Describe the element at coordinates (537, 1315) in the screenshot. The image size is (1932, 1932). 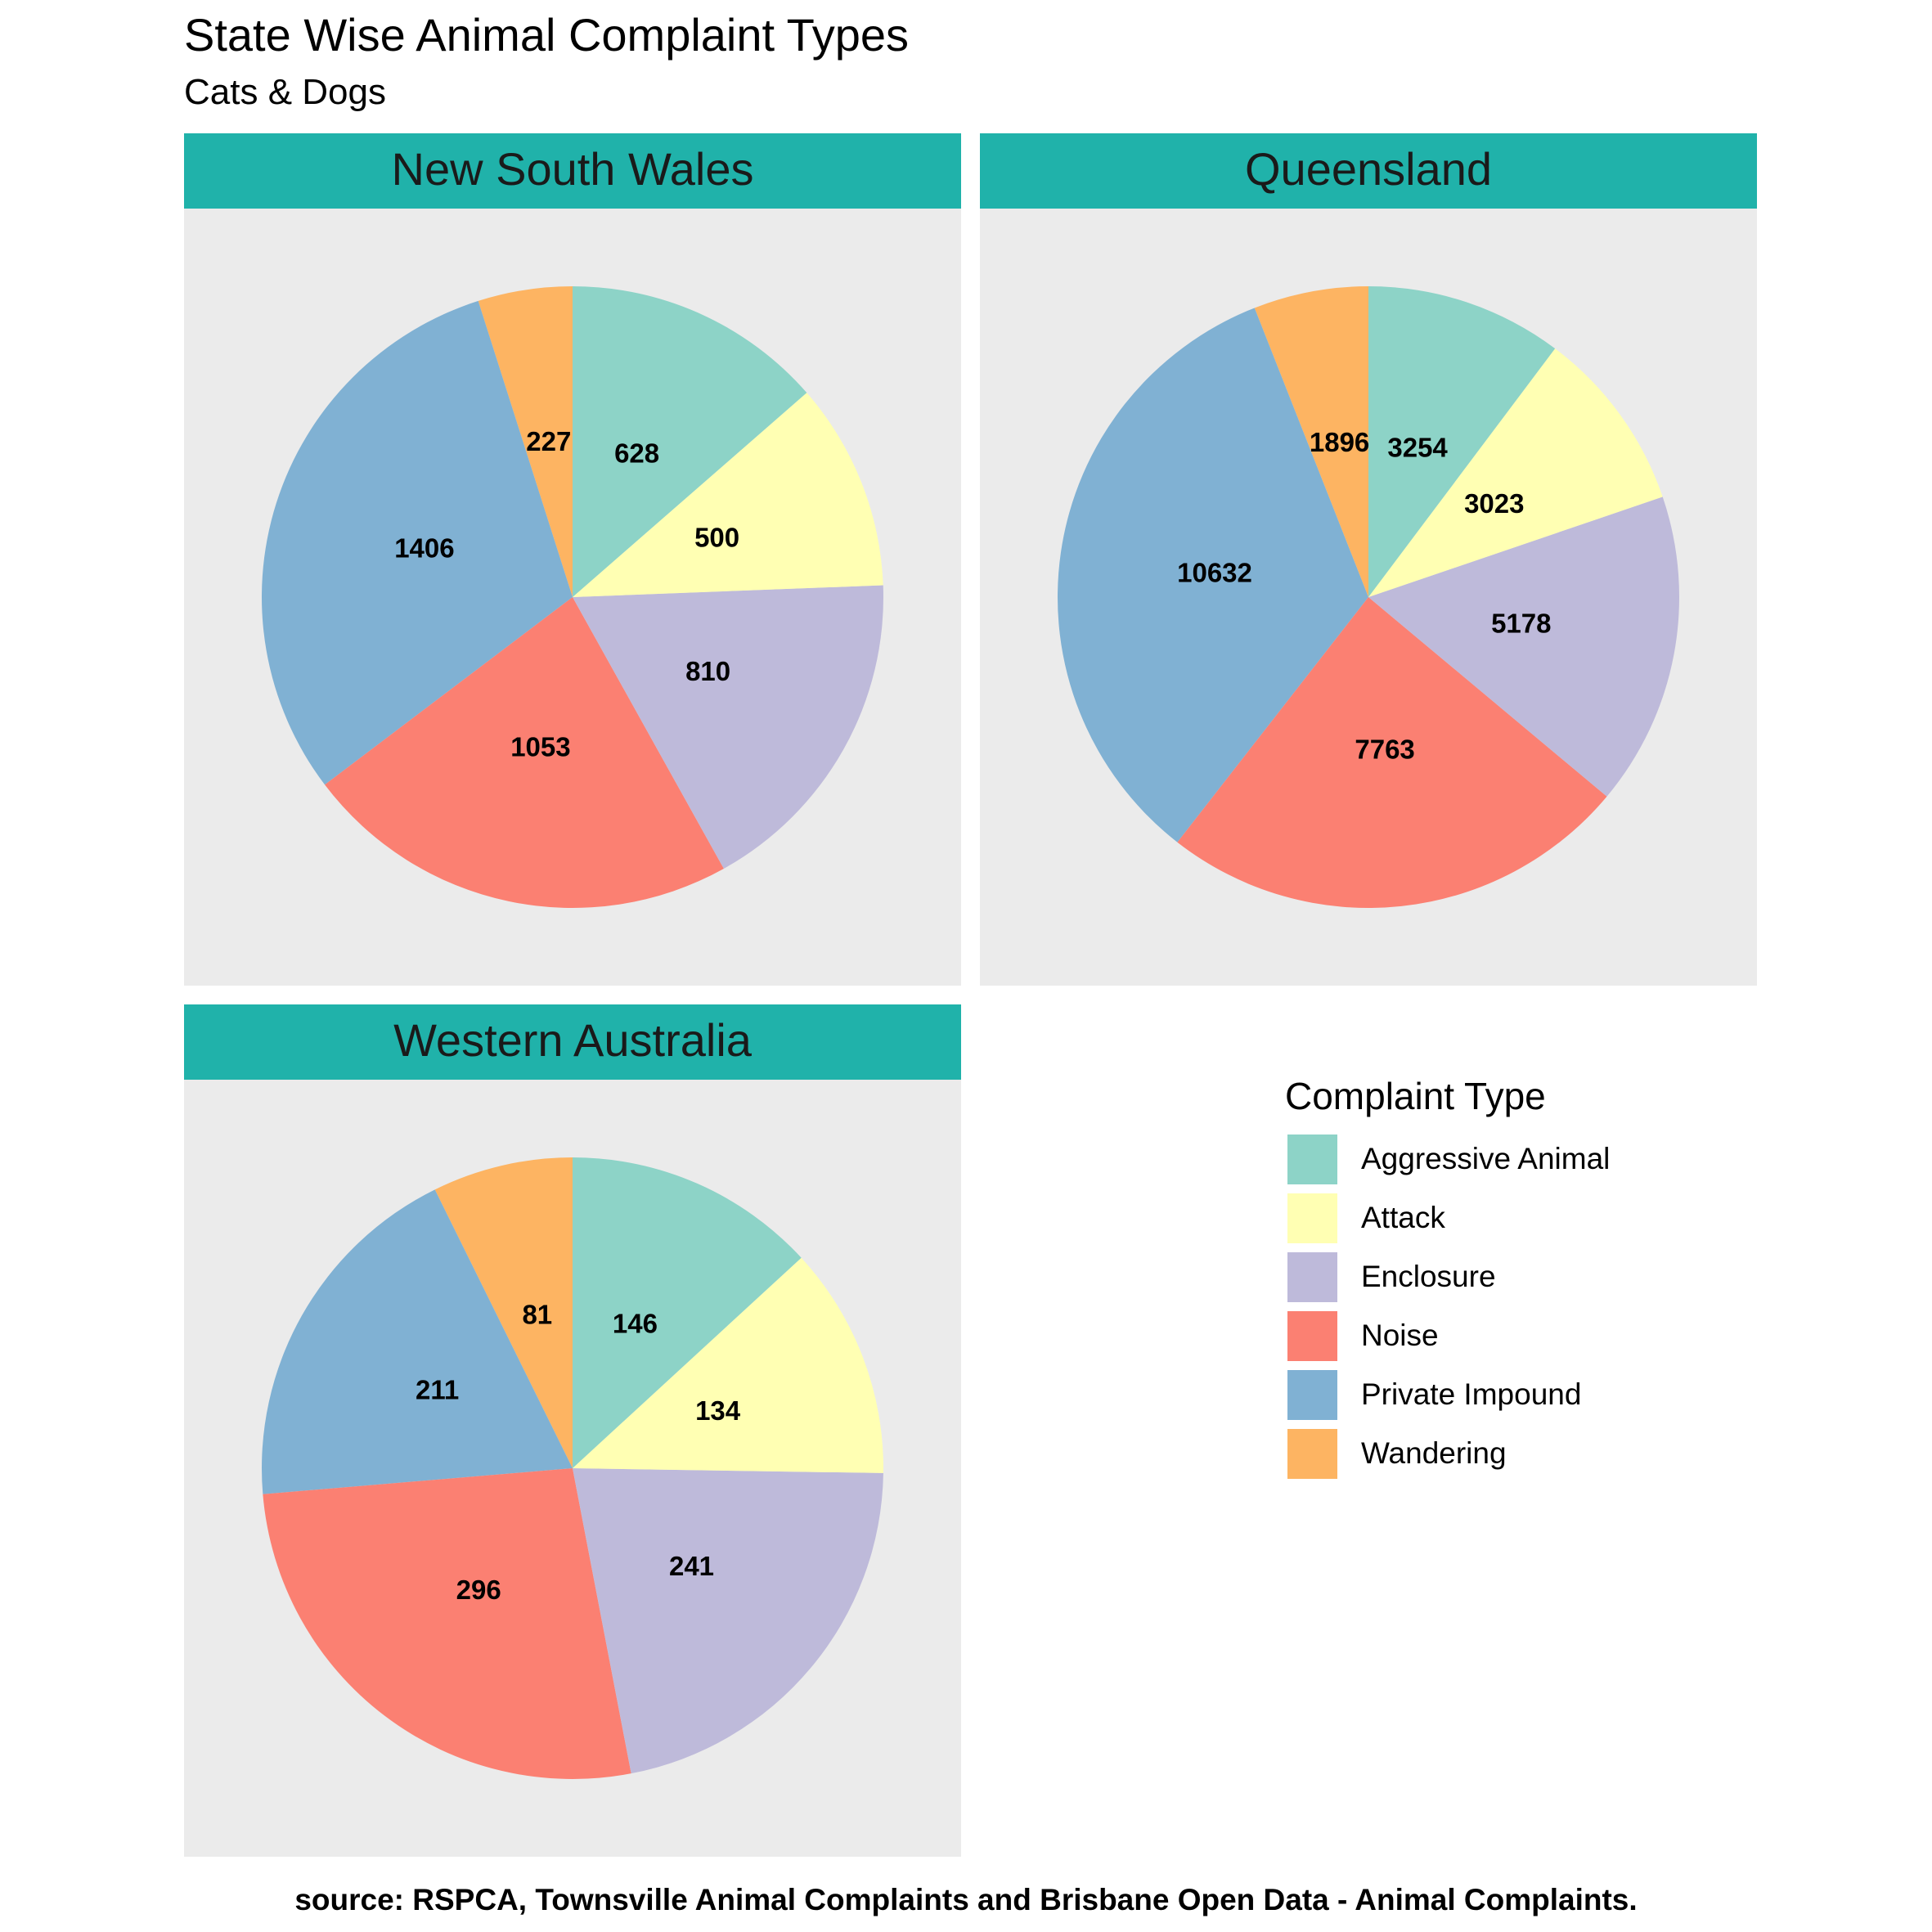
I see `slice-value-label: 81` at that location.